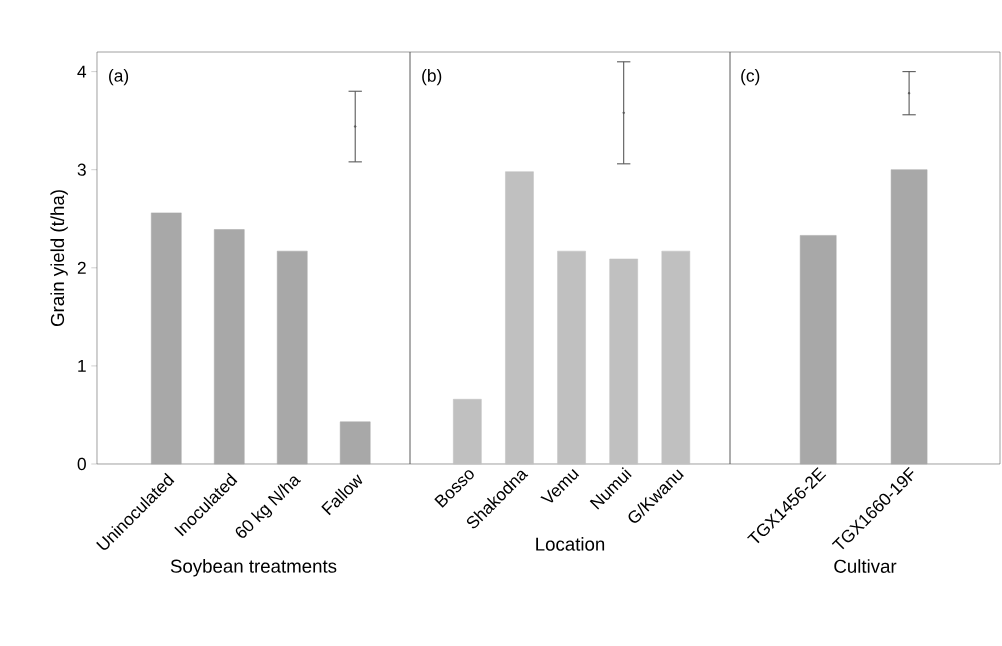 Image resolution: width=1002 pixels, height=646 pixels. What do you see at coordinates (81, 169) in the screenshot?
I see `y-tick-label: 3` at bounding box center [81, 169].